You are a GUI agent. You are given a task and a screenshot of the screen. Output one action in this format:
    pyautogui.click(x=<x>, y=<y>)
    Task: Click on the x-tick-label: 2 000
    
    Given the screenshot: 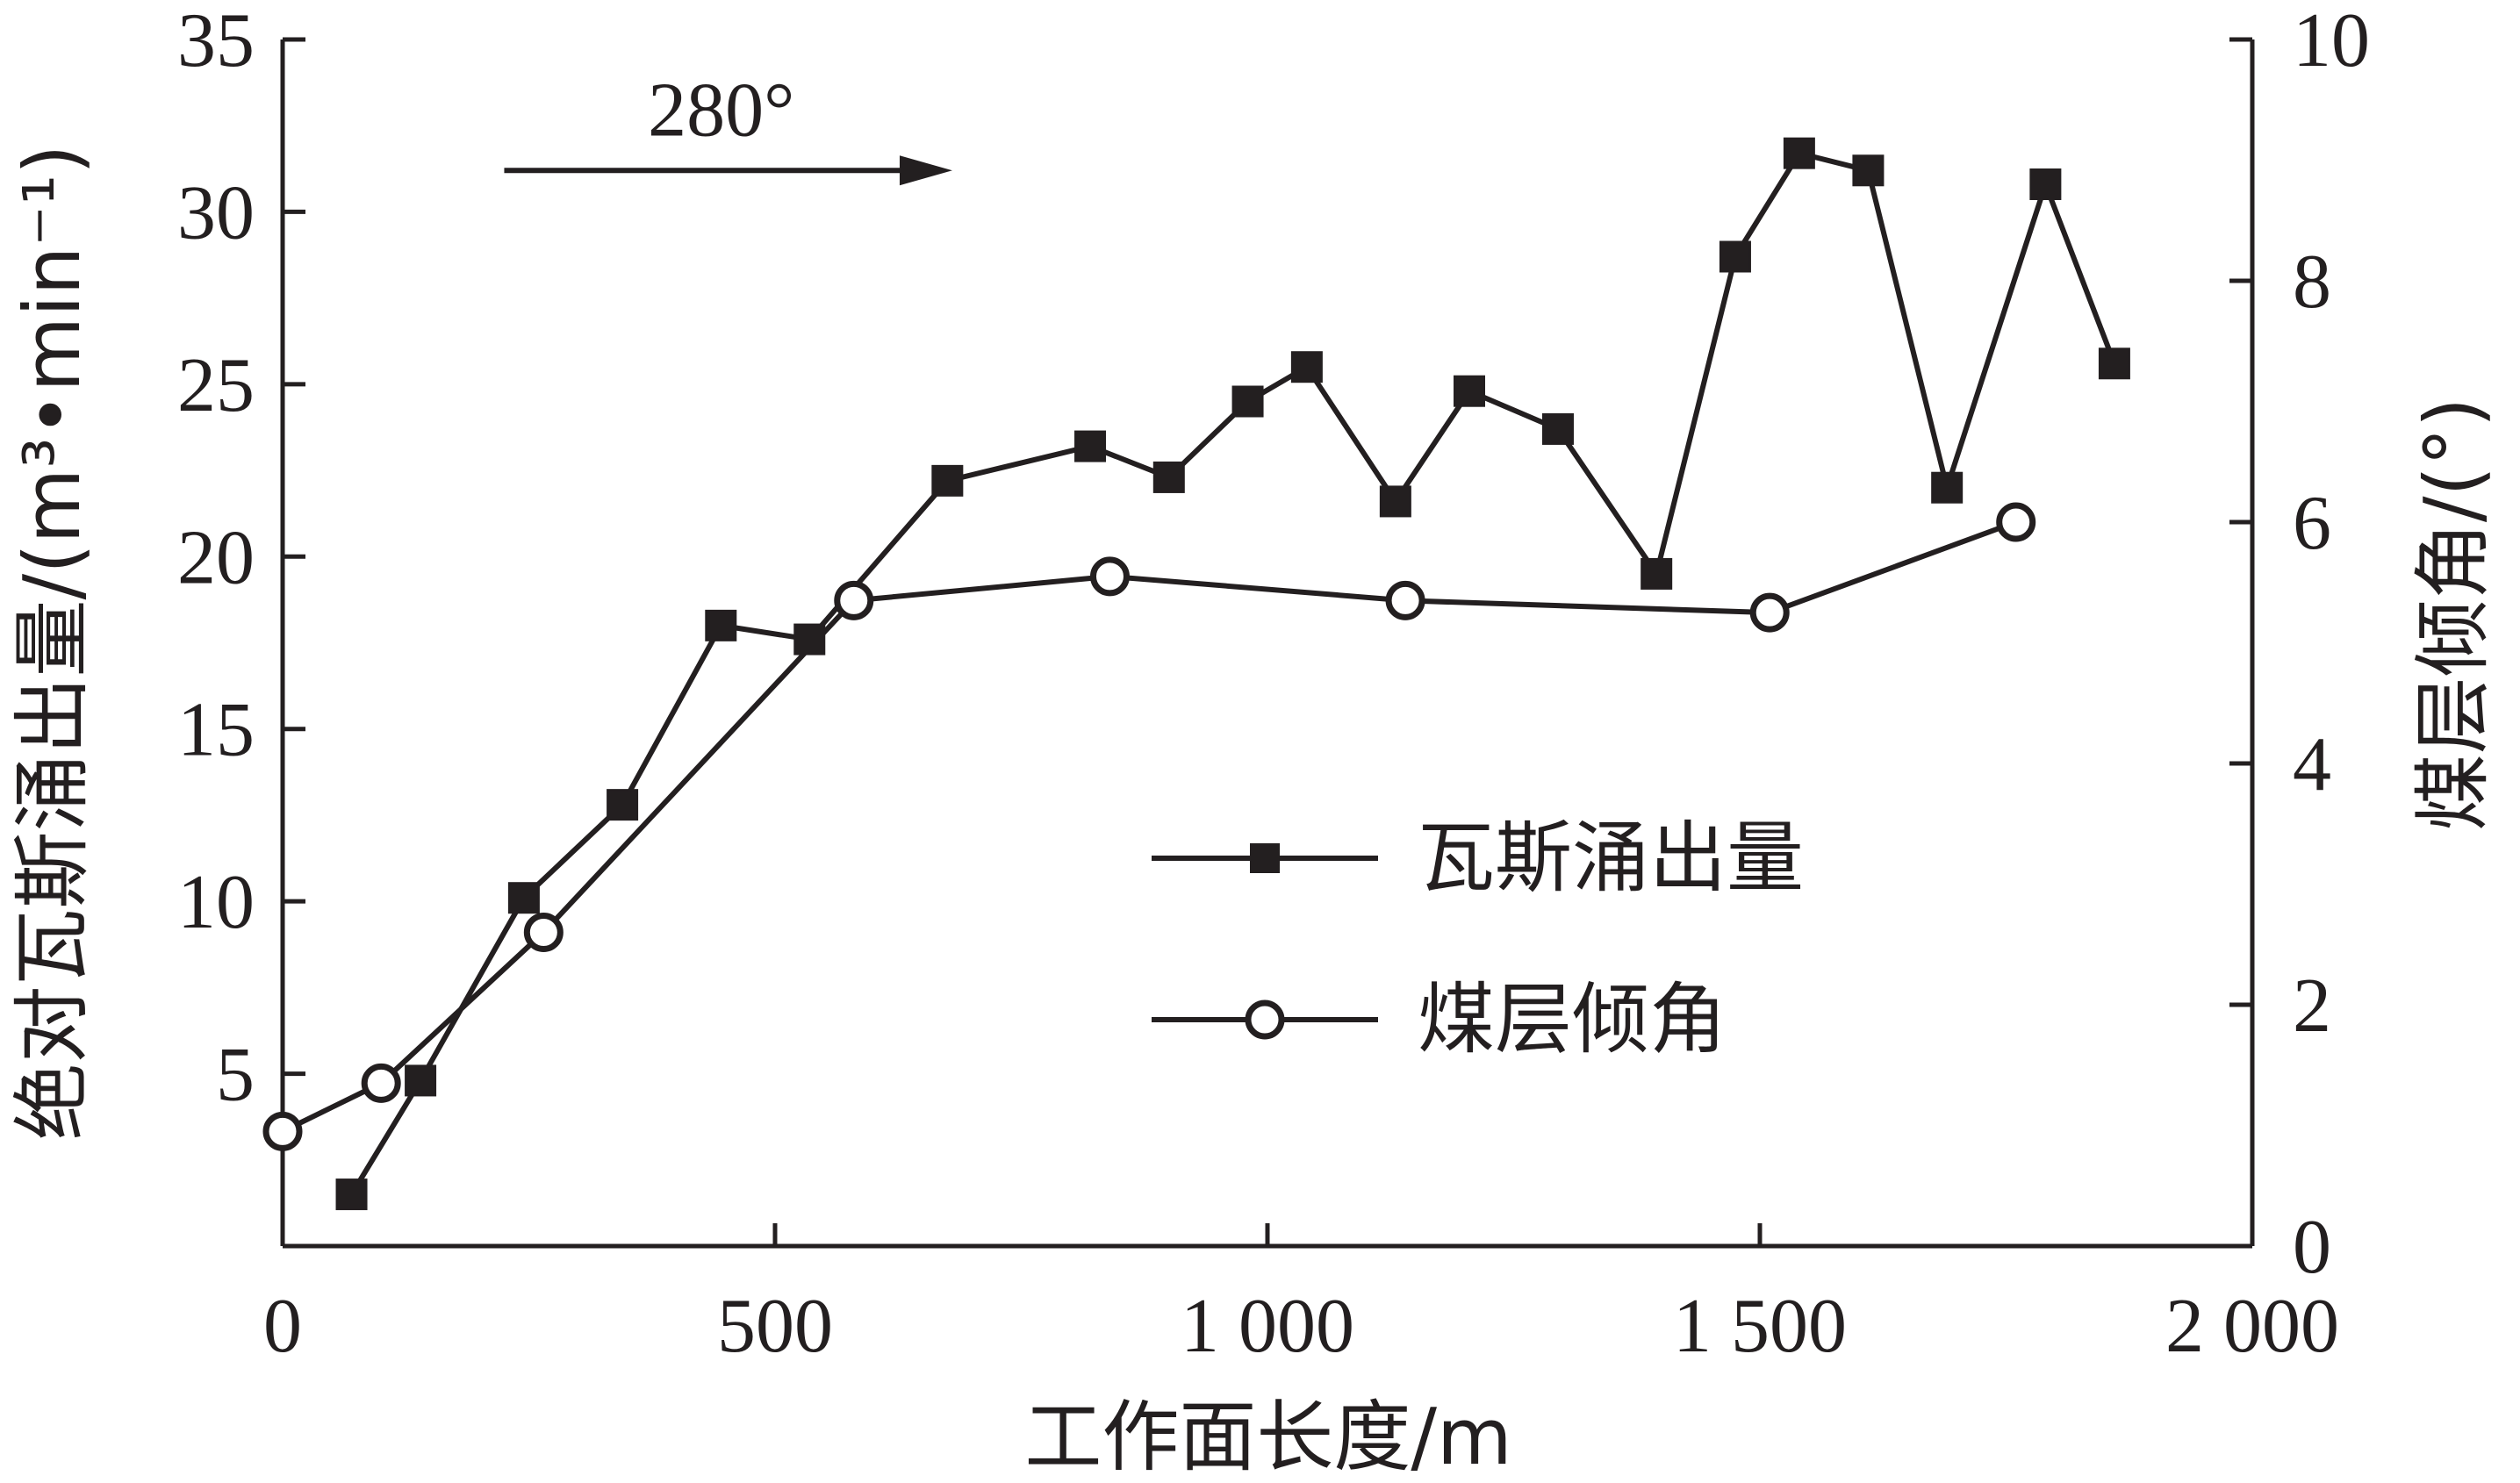 What is the action you would take?
    pyautogui.click(x=2252, y=1326)
    